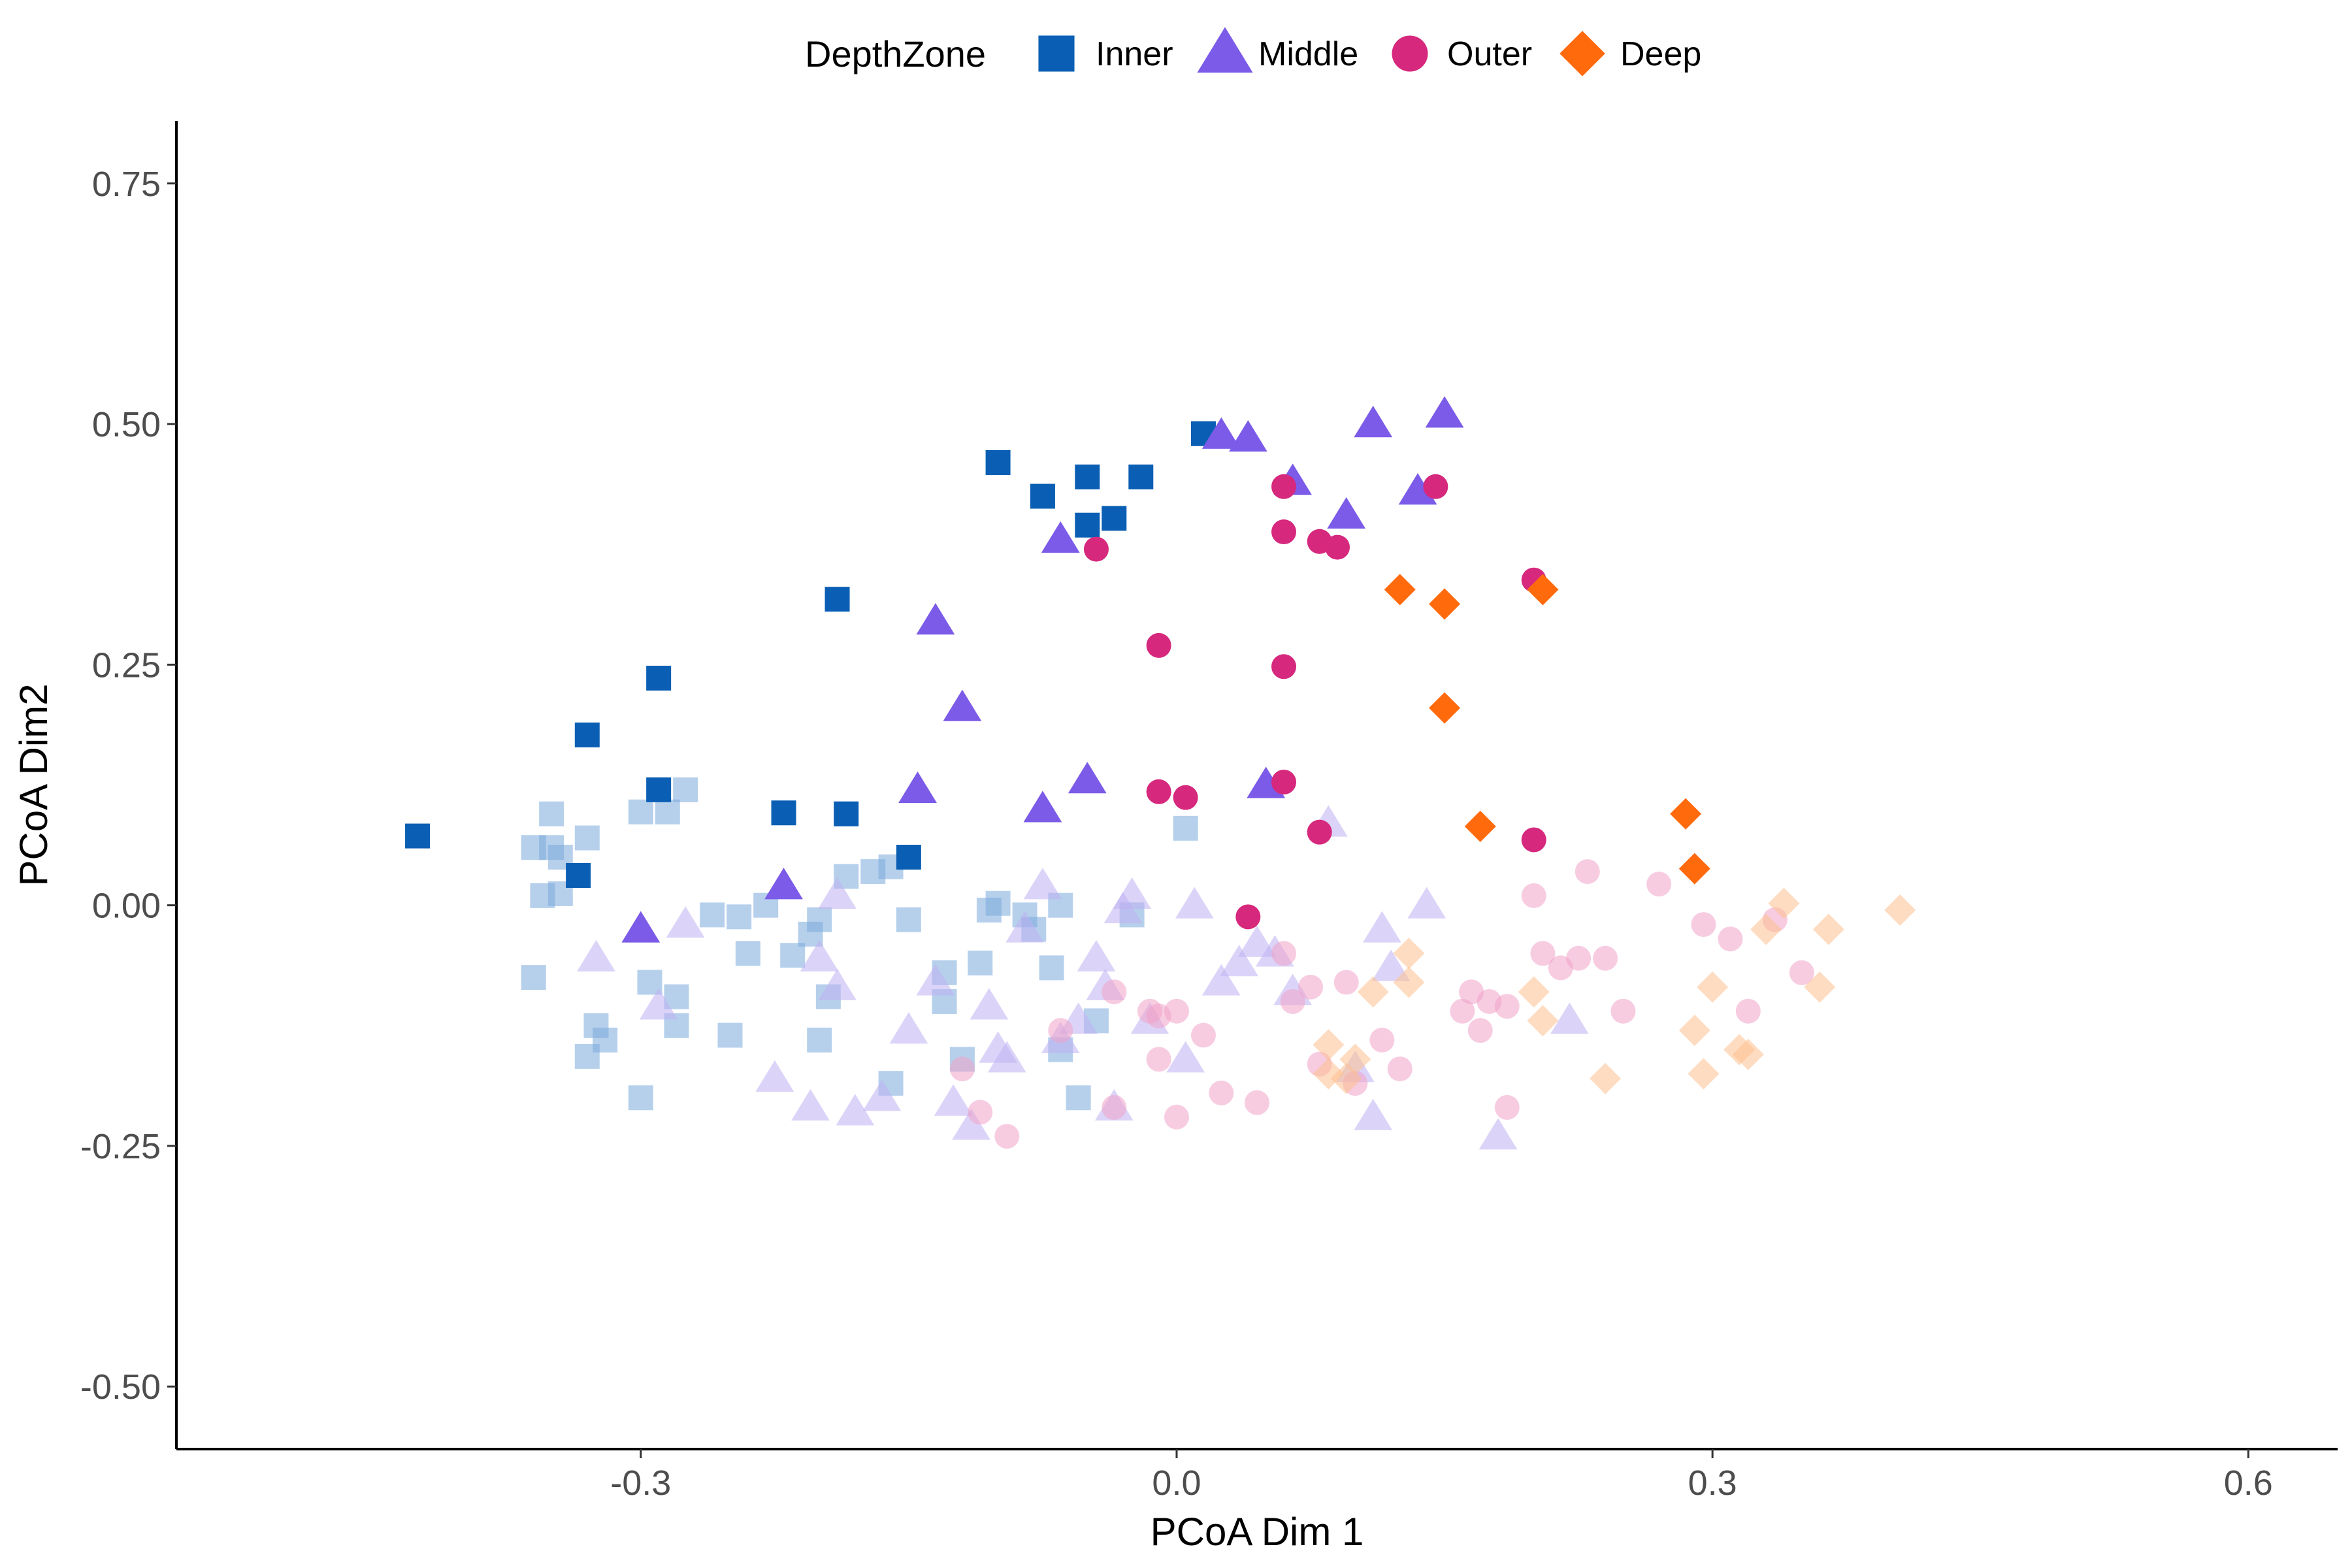 This screenshot has width=2352, height=1568. Describe the element at coordinates (2248, 1483) in the screenshot. I see `x-tick-label: 0.6` at that location.